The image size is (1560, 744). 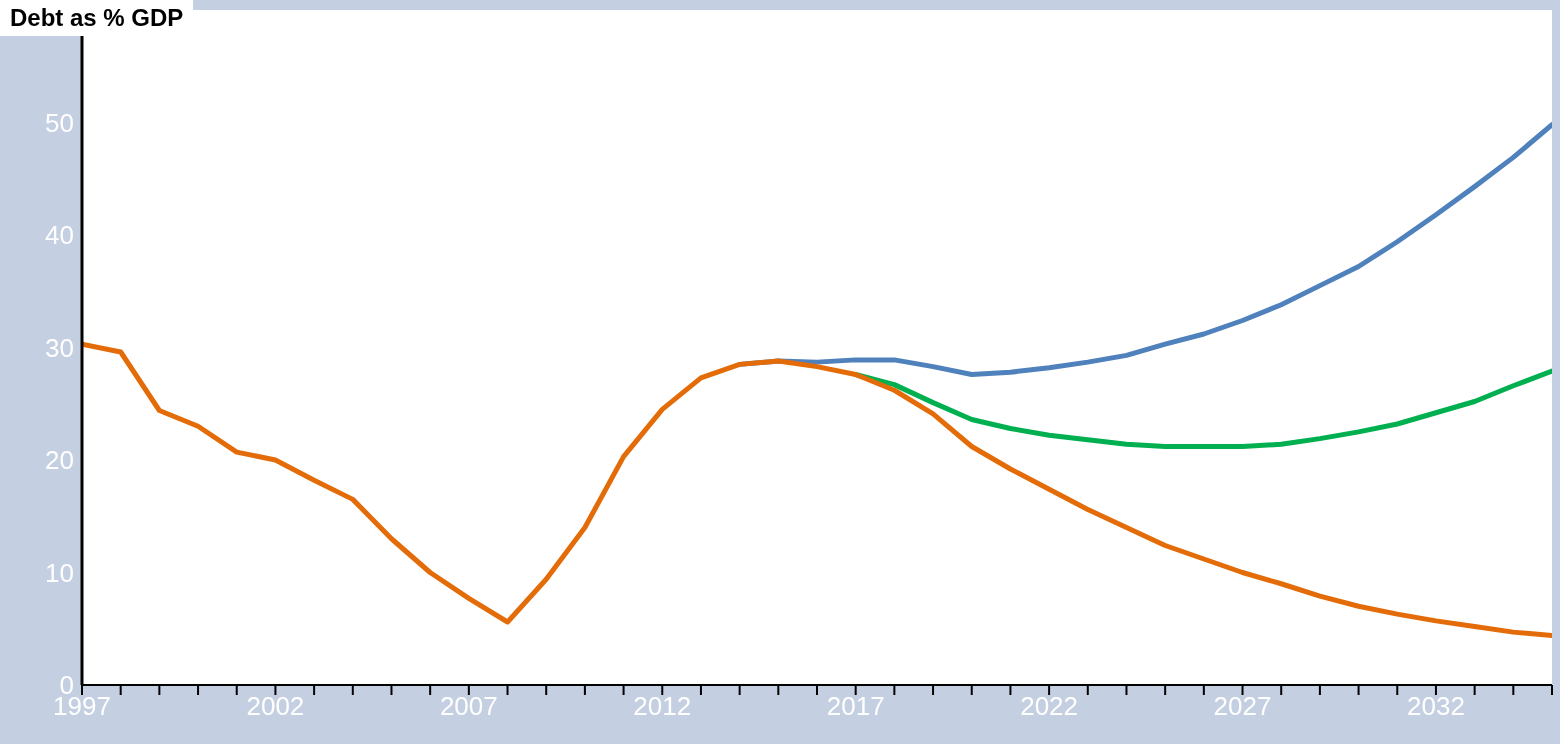 What do you see at coordinates (1436, 706) in the screenshot?
I see `x-tick-label: 2032` at bounding box center [1436, 706].